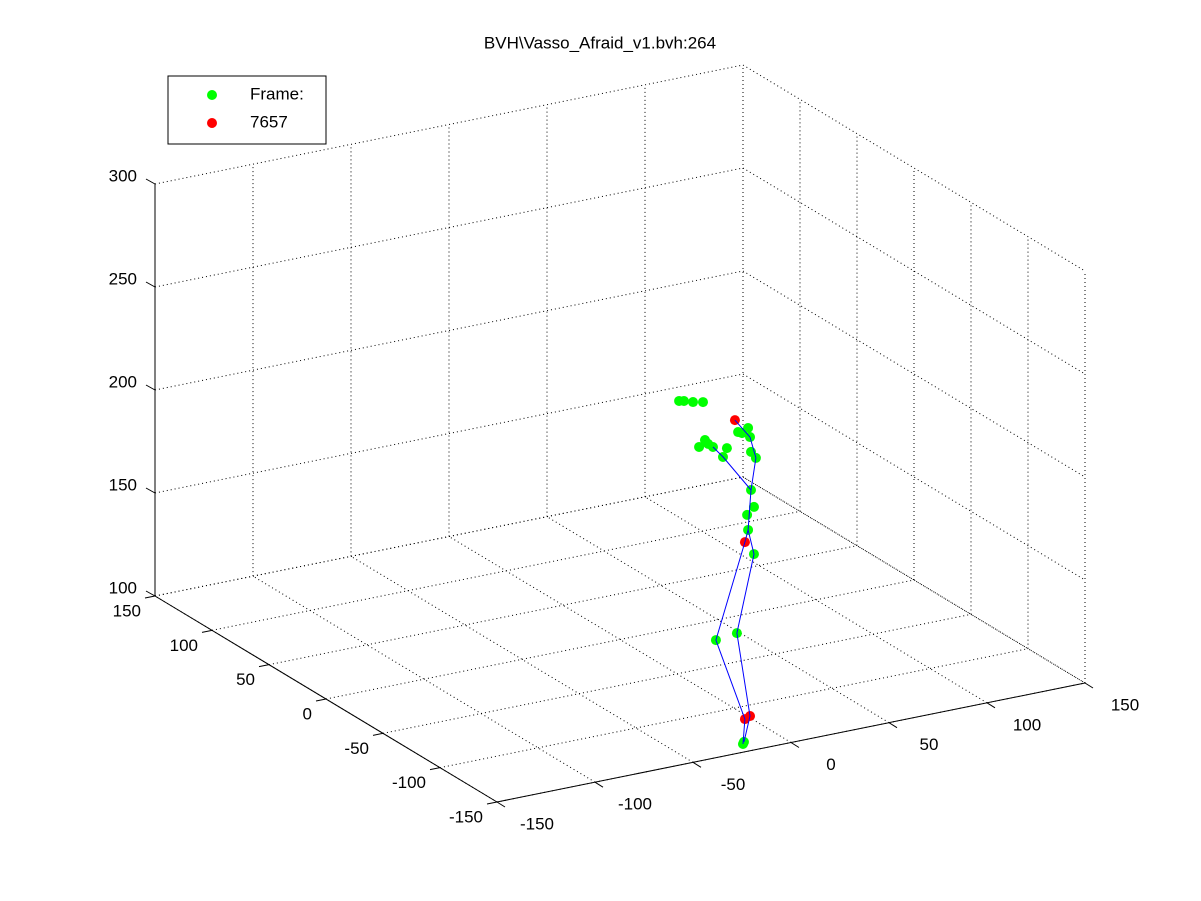 The image size is (1201, 901). What do you see at coordinates (537, 823) in the screenshot?
I see `x-tick-label: -150` at bounding box center [537, 823].